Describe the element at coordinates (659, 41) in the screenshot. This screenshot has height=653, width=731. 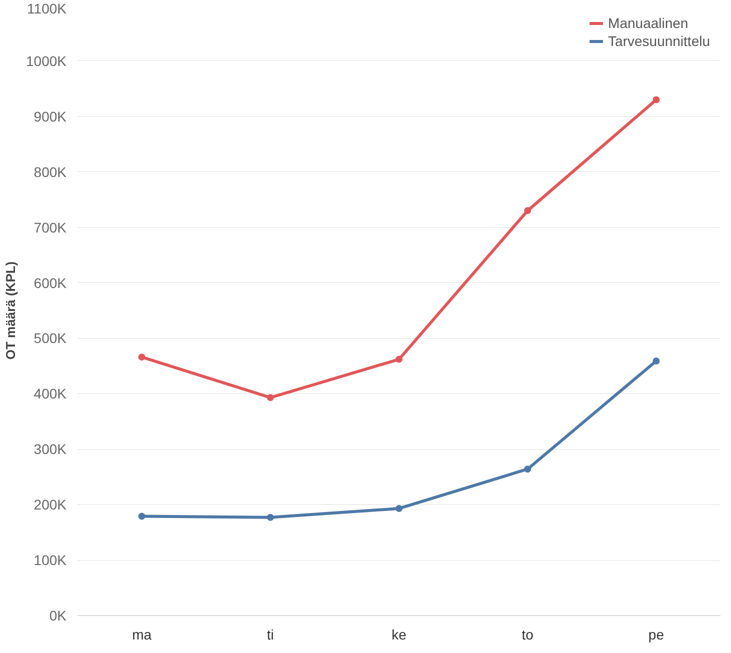
I see `legend-label: Tarvesuunnittelu` at that location.